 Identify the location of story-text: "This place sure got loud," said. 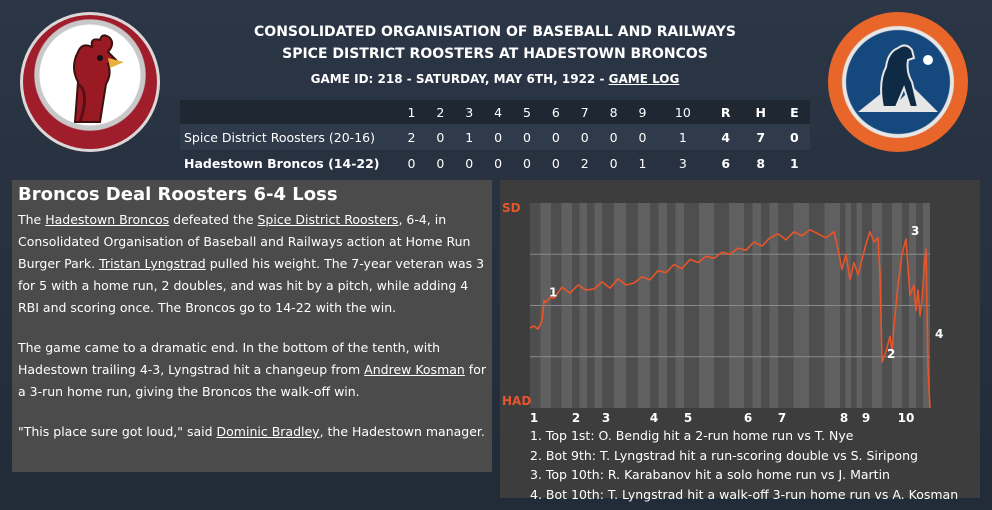
(117, 431).